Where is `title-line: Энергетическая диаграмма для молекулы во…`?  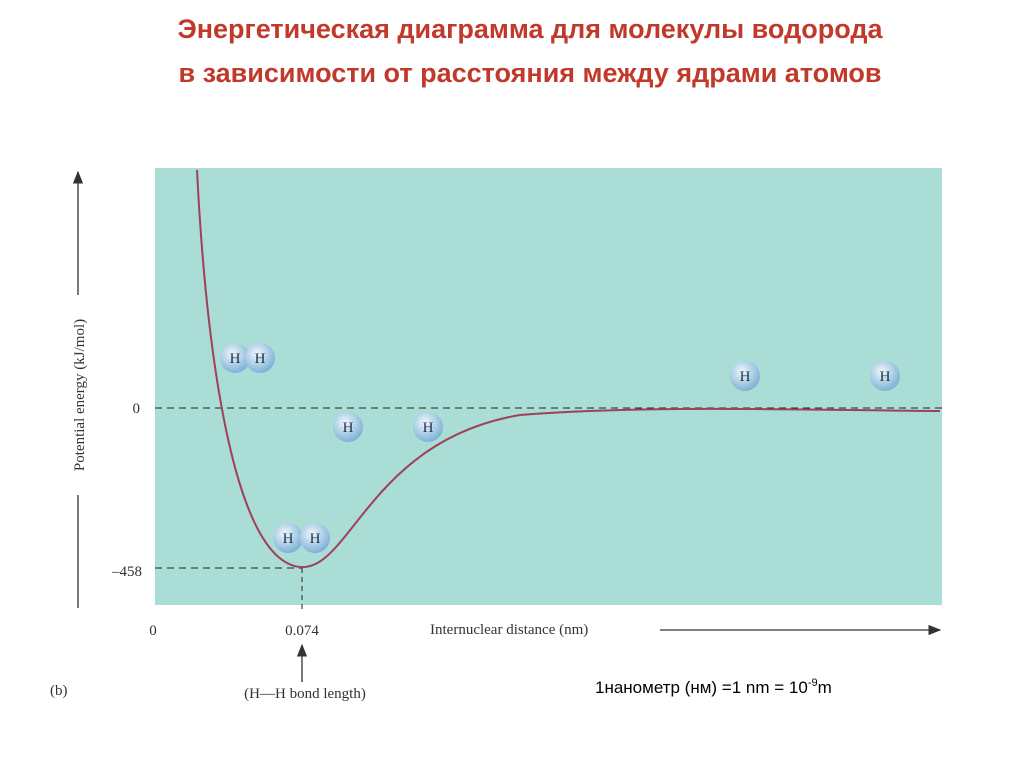
title-line: Энергетическая диаграмма для молекулы во… is located at coordinates (531, 29).